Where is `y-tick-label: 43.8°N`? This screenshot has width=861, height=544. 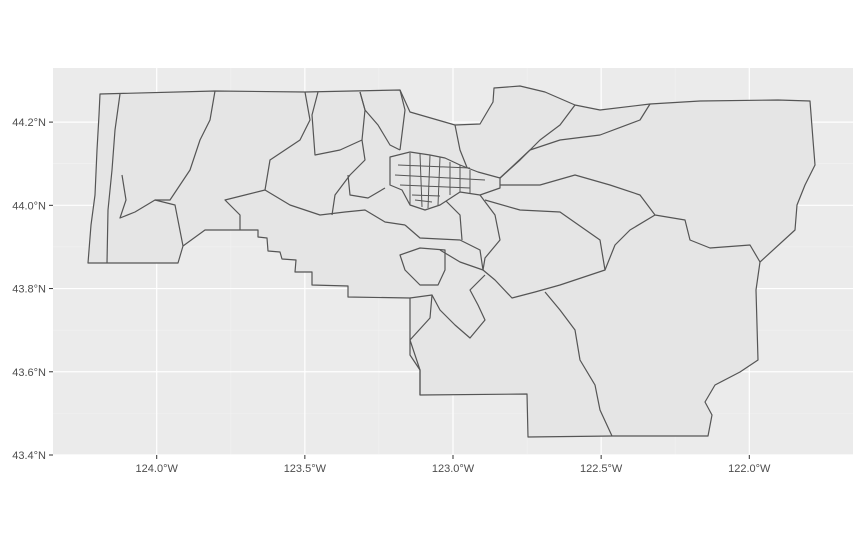
y-tick-label: 43.8°N is located at coordinates (29, 290).